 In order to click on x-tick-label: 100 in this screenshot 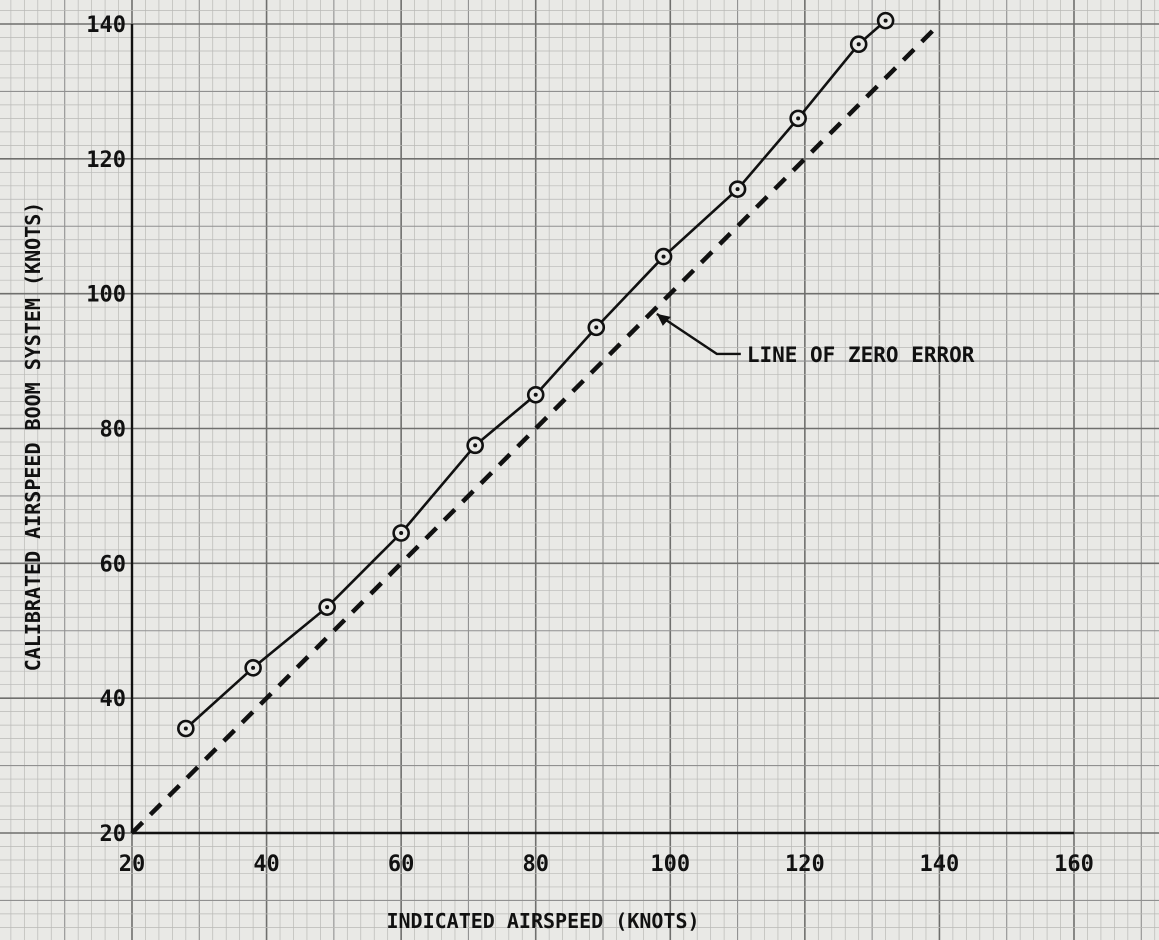, I will do `click(670, 864)`.